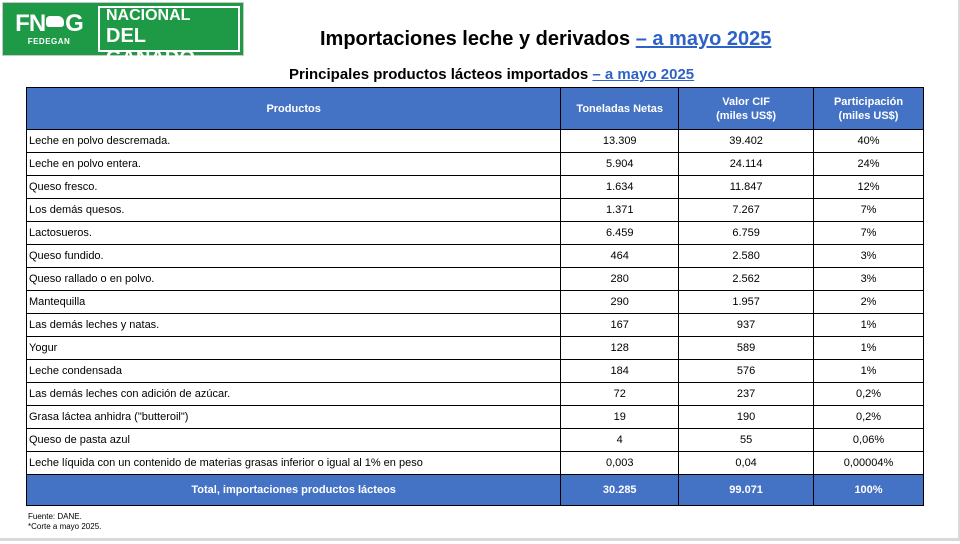  I want to click on logo-fedegan-text: FEDEGAN, so click(49, 41).